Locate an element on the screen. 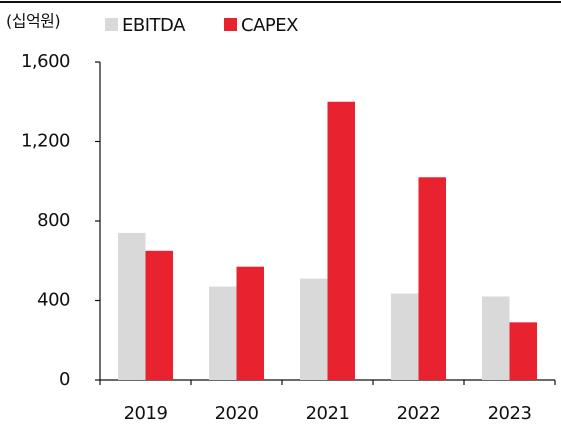 The width and height of the screenshot is (561, 444). y-tick-label: 800 is located at coordinates (53, 220).